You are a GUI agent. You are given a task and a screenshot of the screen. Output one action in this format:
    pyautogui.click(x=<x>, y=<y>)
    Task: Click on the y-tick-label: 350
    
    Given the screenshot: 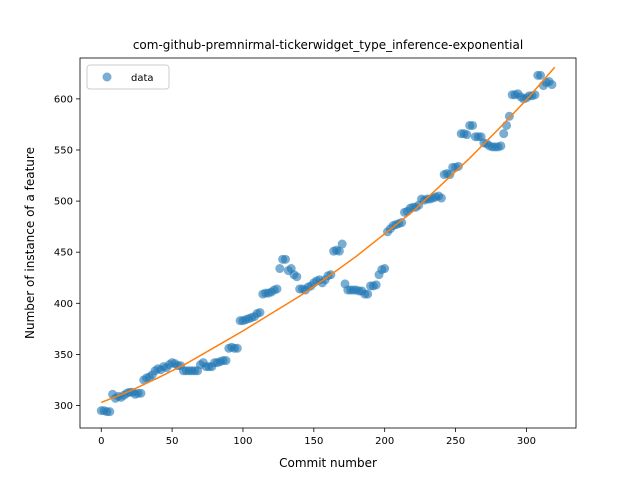 What is the action you would take?
    pyautogui.click(x=63, y=355)
    